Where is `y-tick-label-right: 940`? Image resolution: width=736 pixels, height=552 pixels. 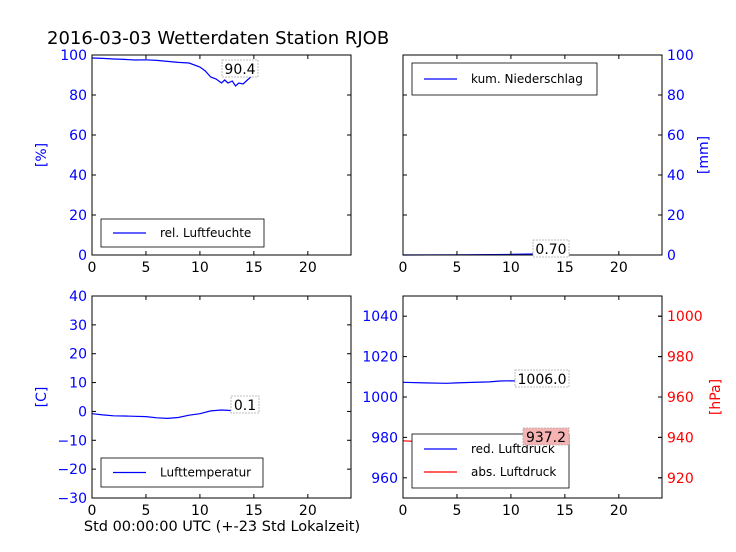
y-tick-label-right: 940 is located at coordinates (680, 438).